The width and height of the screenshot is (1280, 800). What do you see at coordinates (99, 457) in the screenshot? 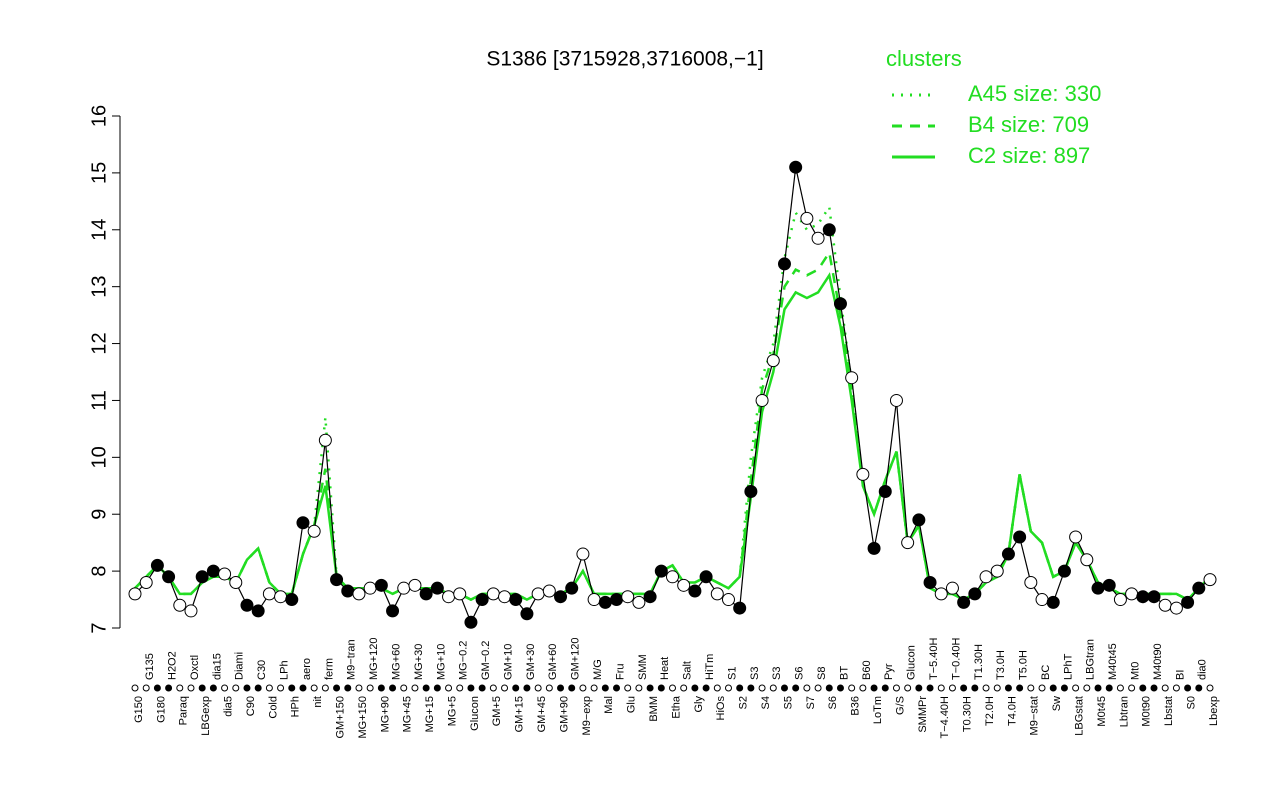
I see `y-tick-label: 10` at bounding box center [99, 457].